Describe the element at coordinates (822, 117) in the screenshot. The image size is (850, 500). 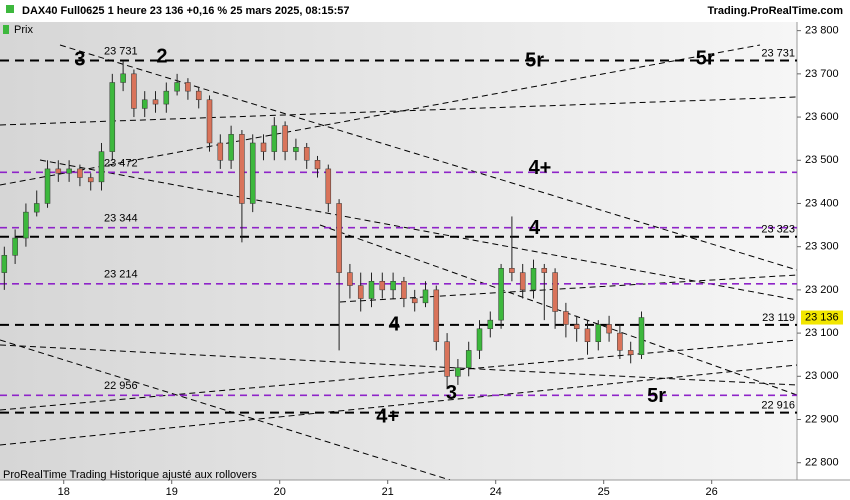
I see `y-tick-label: 23 600` at that location.